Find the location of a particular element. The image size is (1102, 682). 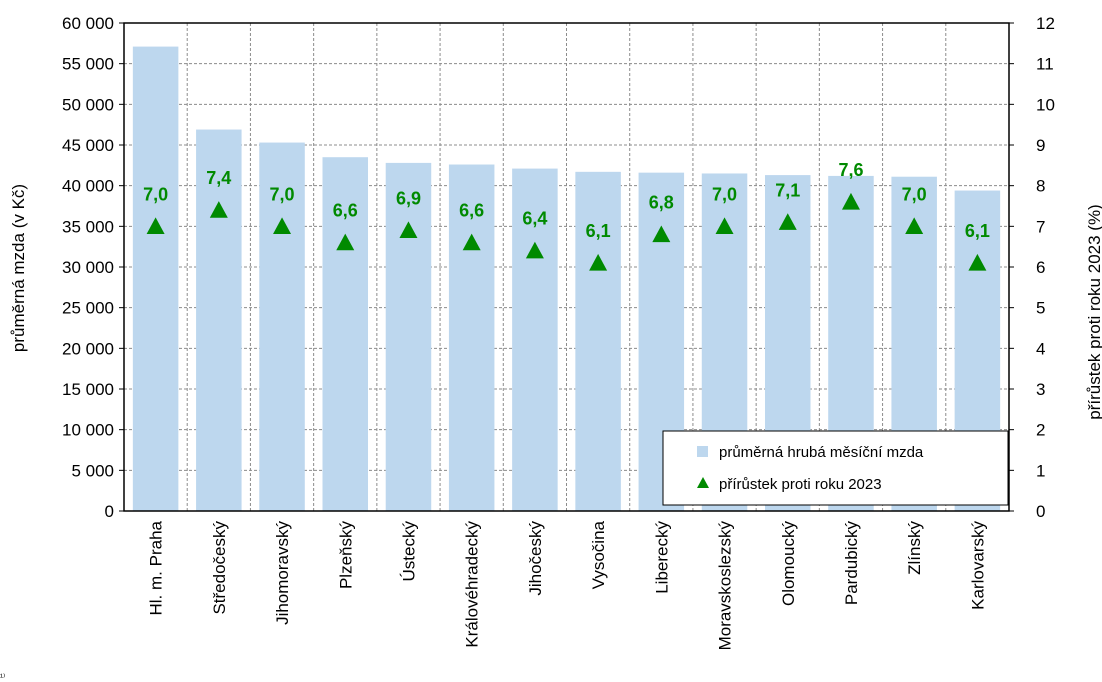

legend-box is located at coordinates (835, 468).